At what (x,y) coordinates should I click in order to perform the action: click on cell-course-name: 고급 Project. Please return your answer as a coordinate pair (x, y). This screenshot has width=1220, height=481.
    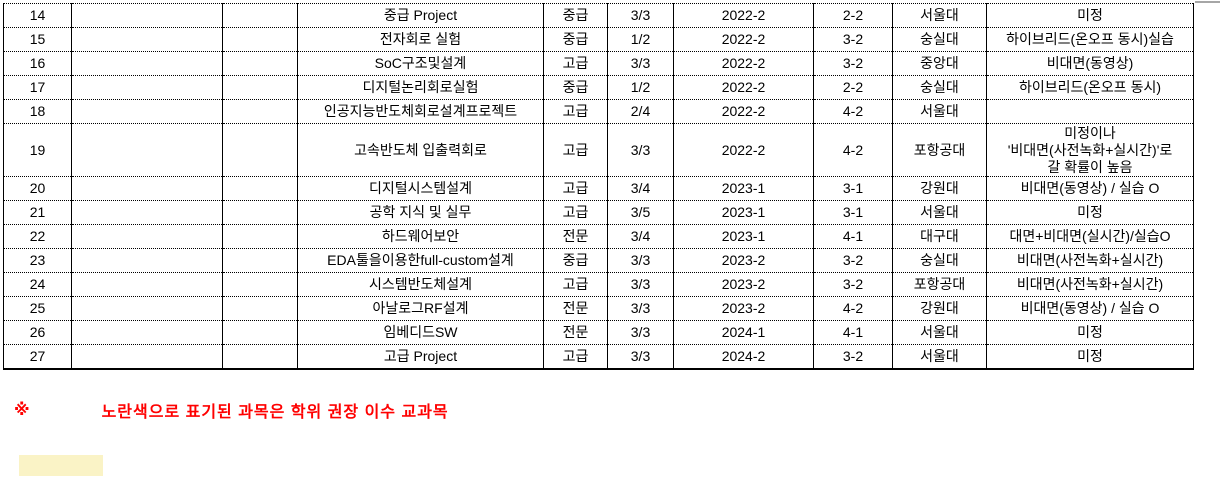
    Looking at the image, I should click on (420, 357).